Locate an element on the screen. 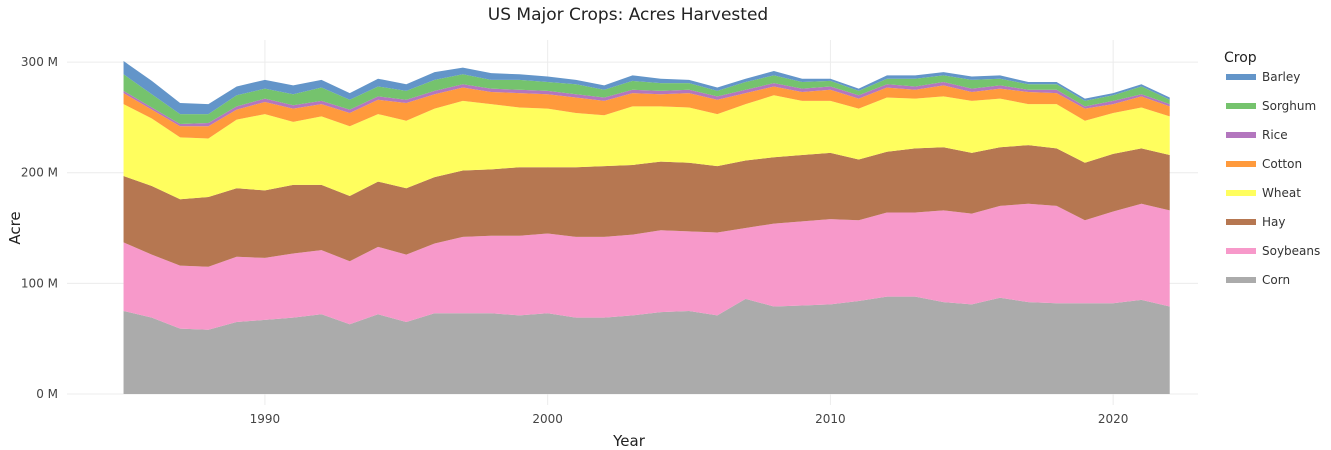 The width and height of the screenshot is (1331, 450). x-tick-label: 2000 is located at coordinates (547, 419).